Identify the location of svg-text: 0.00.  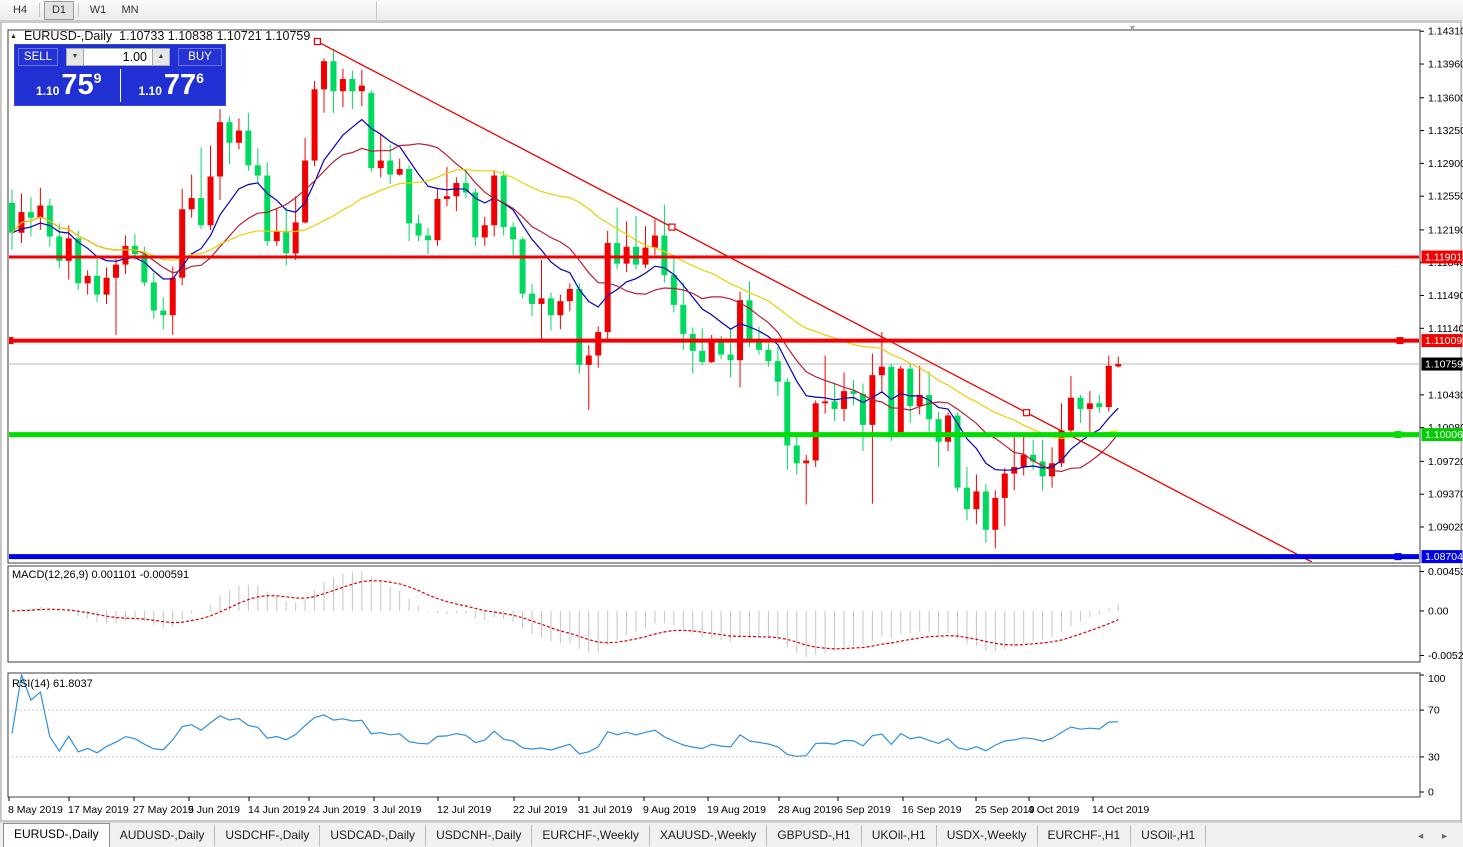
(1438, 611).